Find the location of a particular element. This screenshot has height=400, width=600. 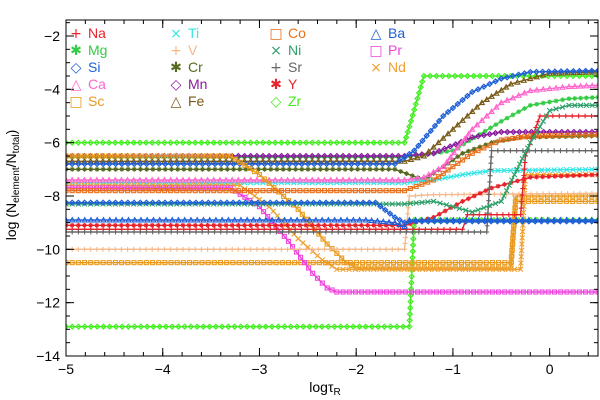

legend-item-ti: × Ti is located at coordinates (184, 33).